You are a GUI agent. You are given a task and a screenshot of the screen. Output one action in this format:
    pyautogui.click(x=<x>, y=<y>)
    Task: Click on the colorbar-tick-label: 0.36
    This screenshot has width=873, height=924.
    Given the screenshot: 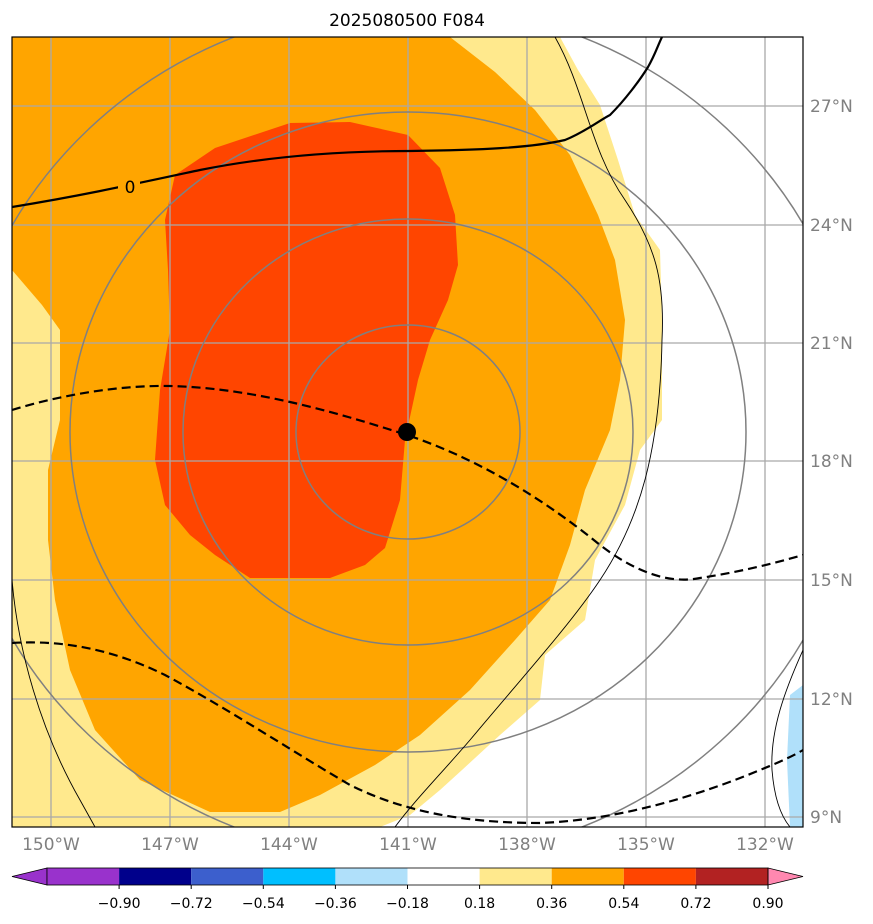 What is the action you would take?
    pyautogui.click(x=551, y=904)
    